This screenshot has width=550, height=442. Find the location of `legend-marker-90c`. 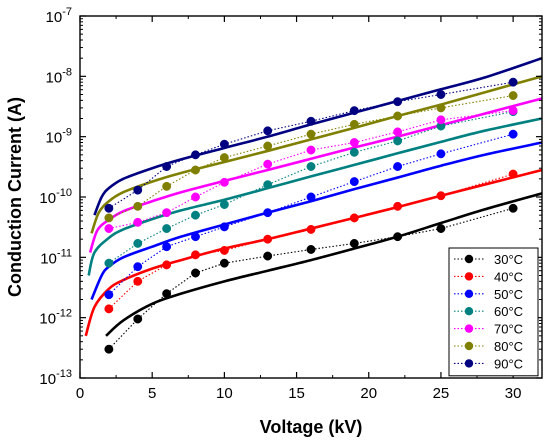

legend-marker-90c is located at coordinates (469, 363).